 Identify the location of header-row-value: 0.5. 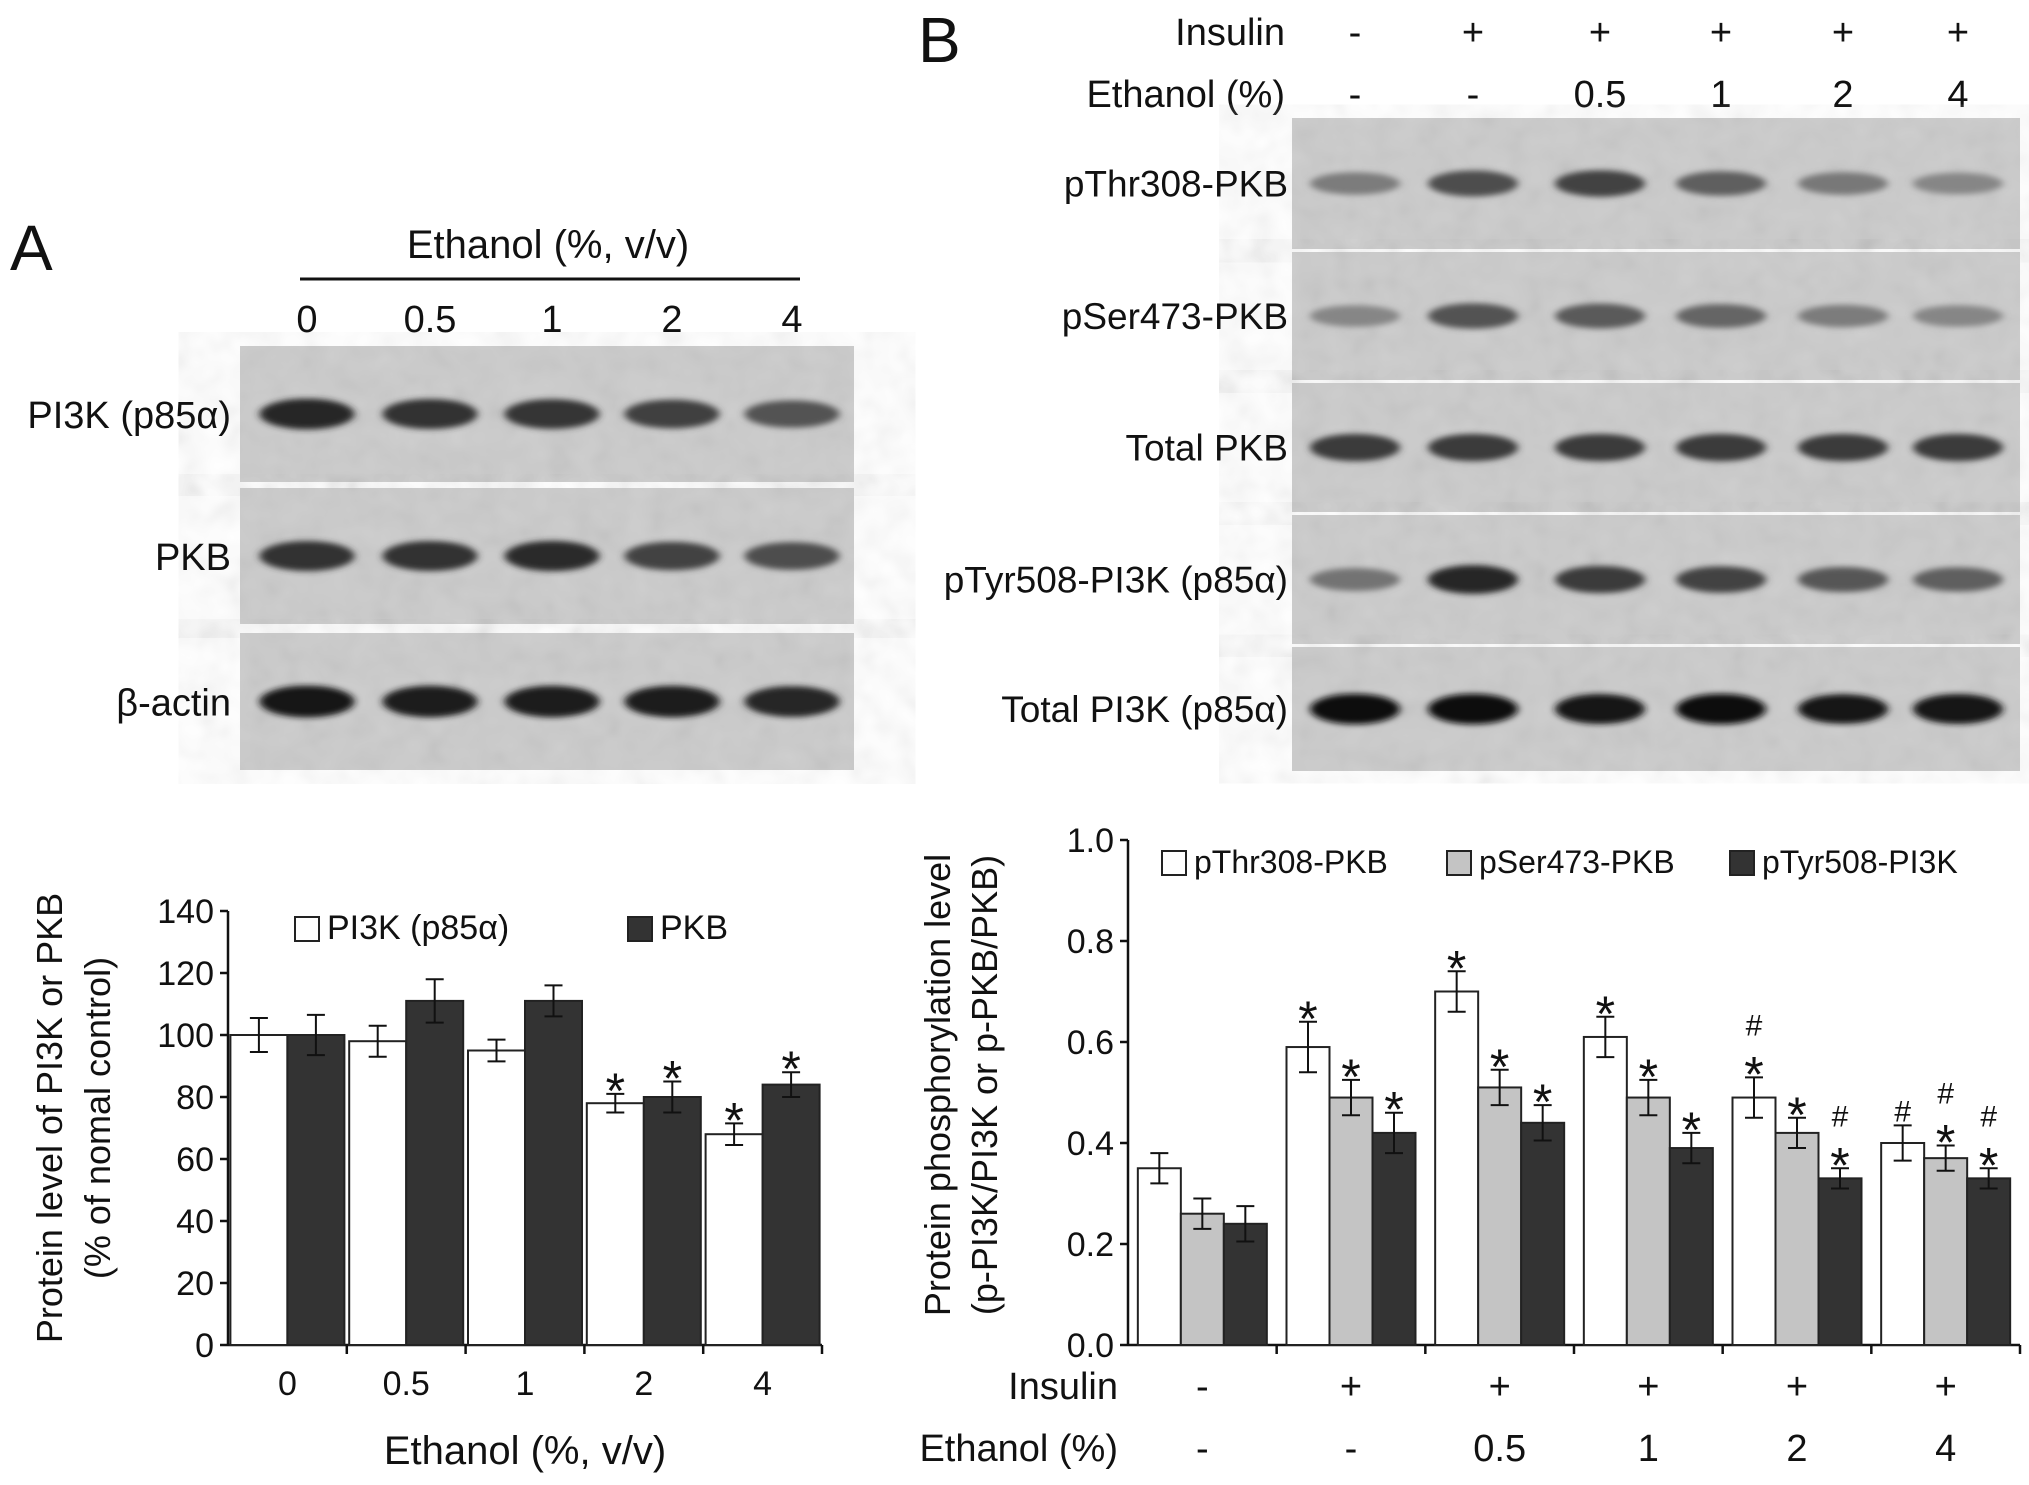
(1600, 95).